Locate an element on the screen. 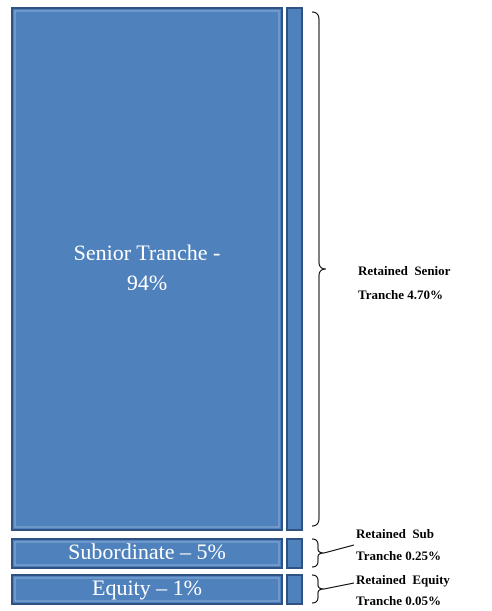 Image resolution: width=492 pixels, height=611 pixels. retained-equity-label: Tranche 0.05% is located at coordinates (398, 600).